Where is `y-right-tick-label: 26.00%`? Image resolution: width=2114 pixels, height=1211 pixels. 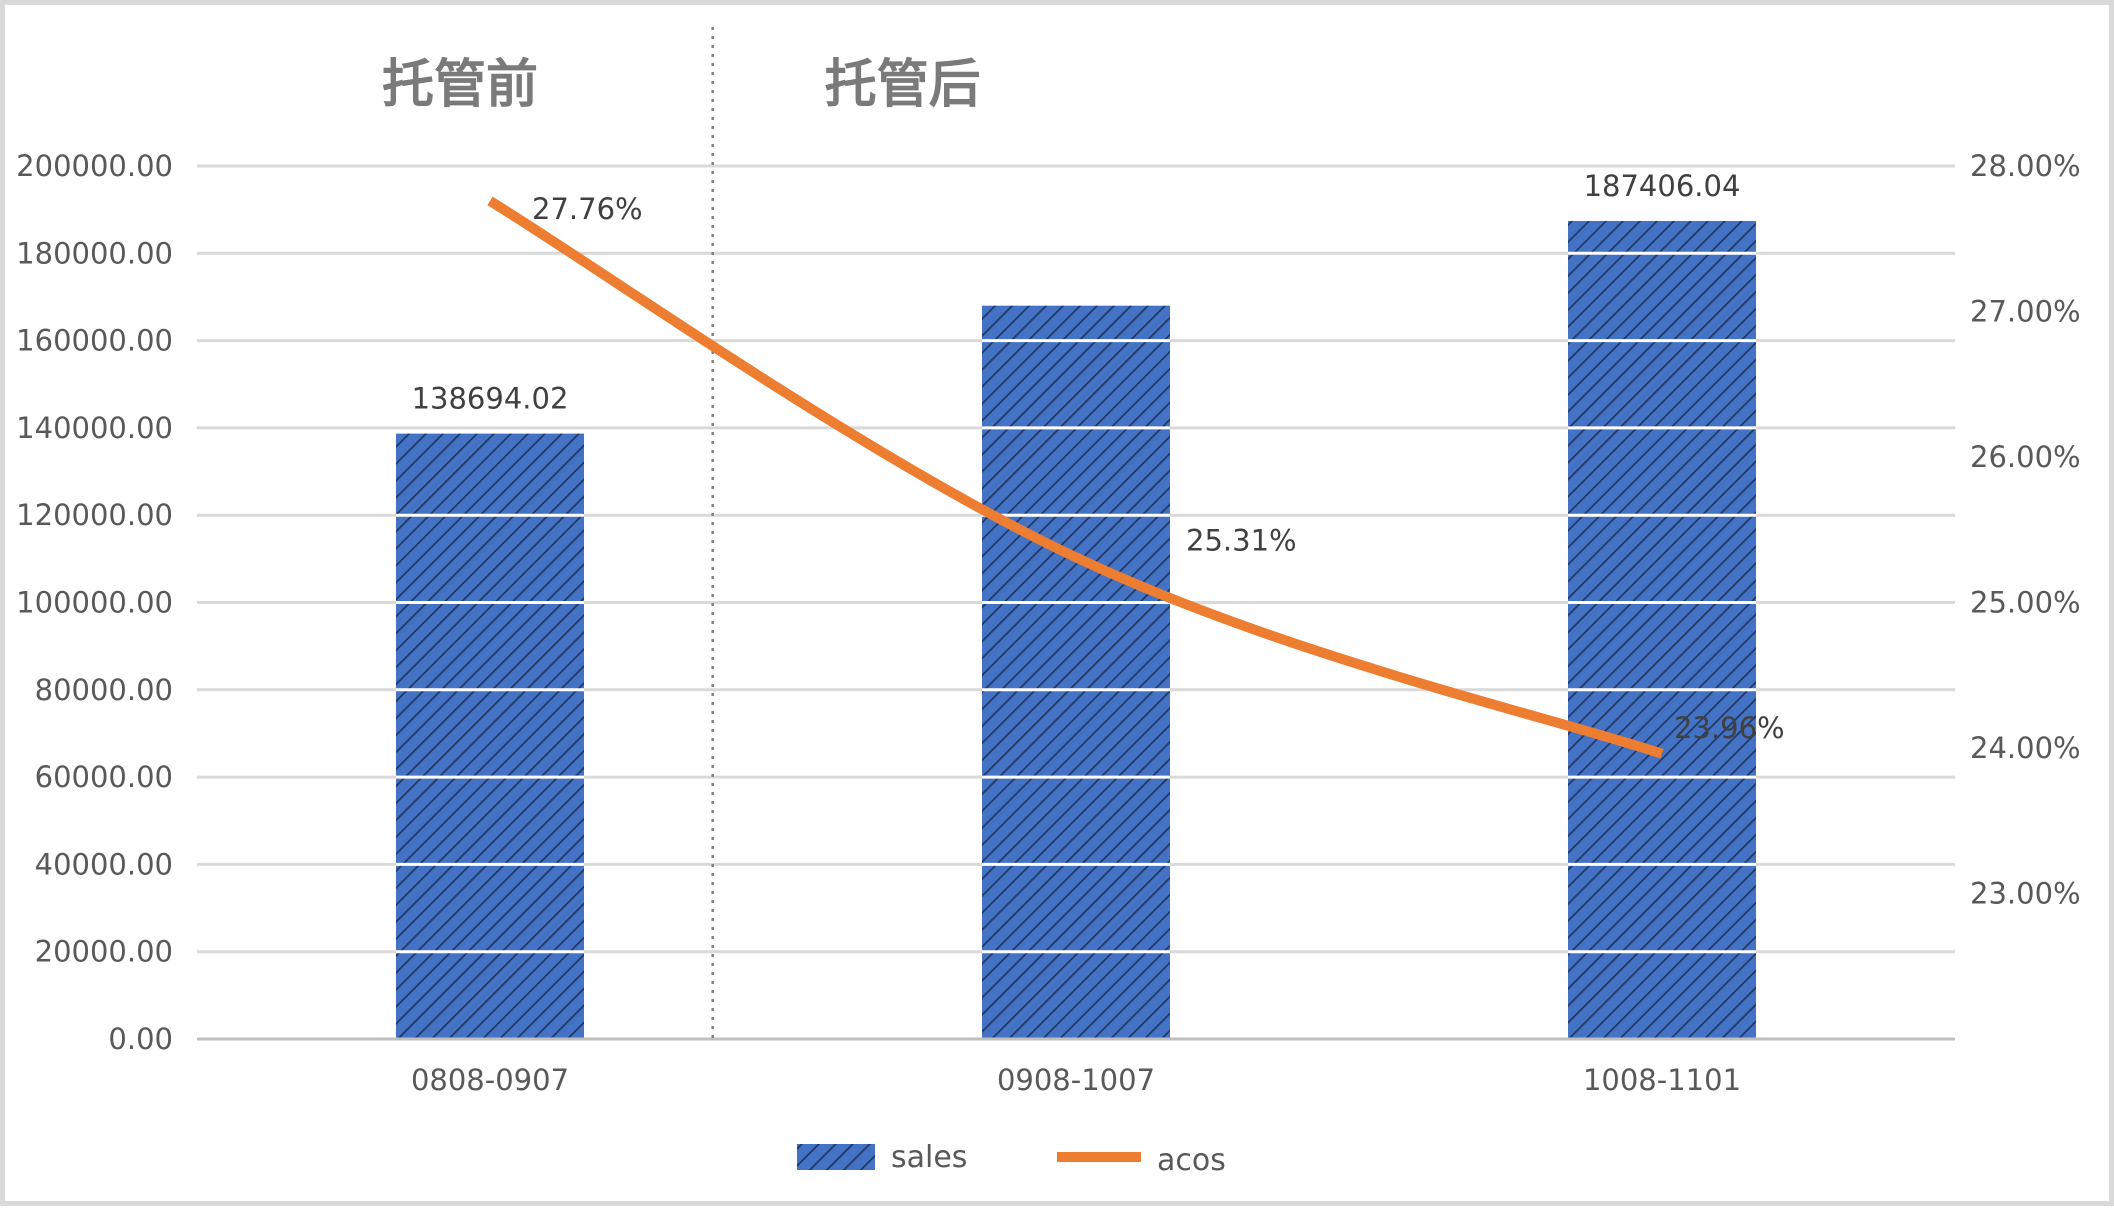
y-right-tick-label: 26.00% is located at coordinates (2025, 457).